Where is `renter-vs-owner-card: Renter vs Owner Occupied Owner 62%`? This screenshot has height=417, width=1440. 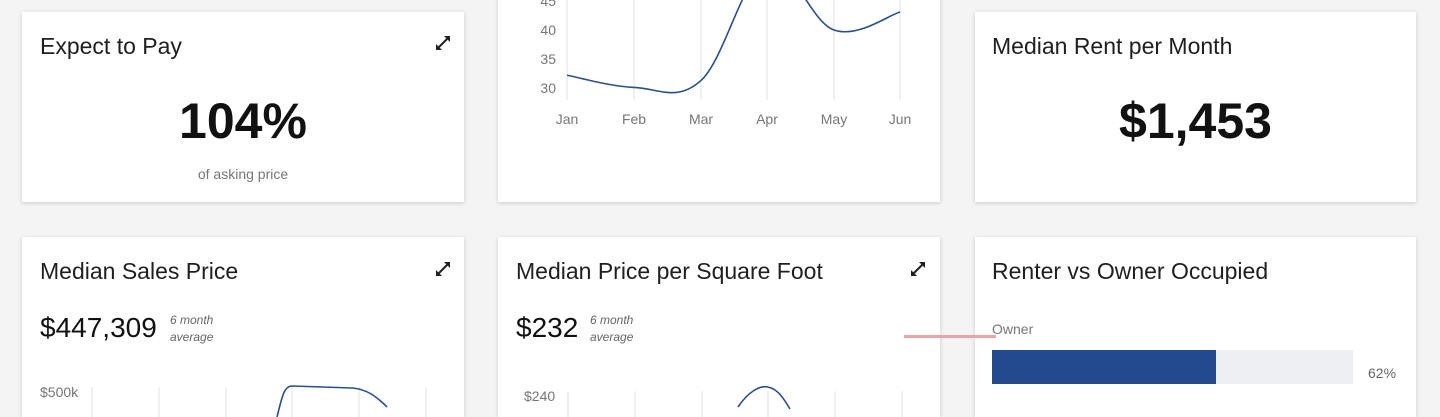
renter-vs-owner-card: Renter vs Owner Occupied Owner 62% is located at coordinates (1195, 327).